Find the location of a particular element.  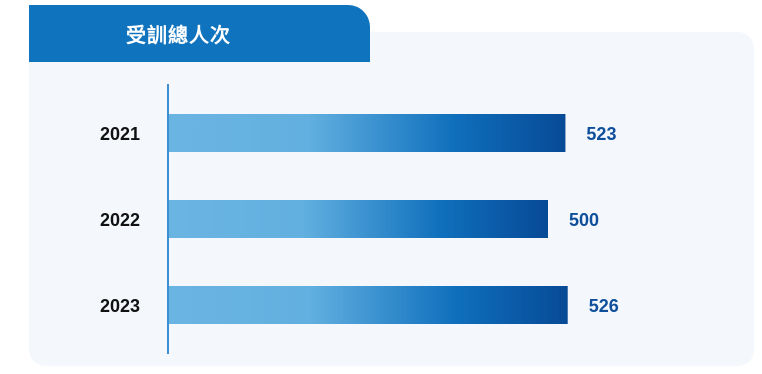

value-label-2021: 523 is located at coordinates (601, 134).